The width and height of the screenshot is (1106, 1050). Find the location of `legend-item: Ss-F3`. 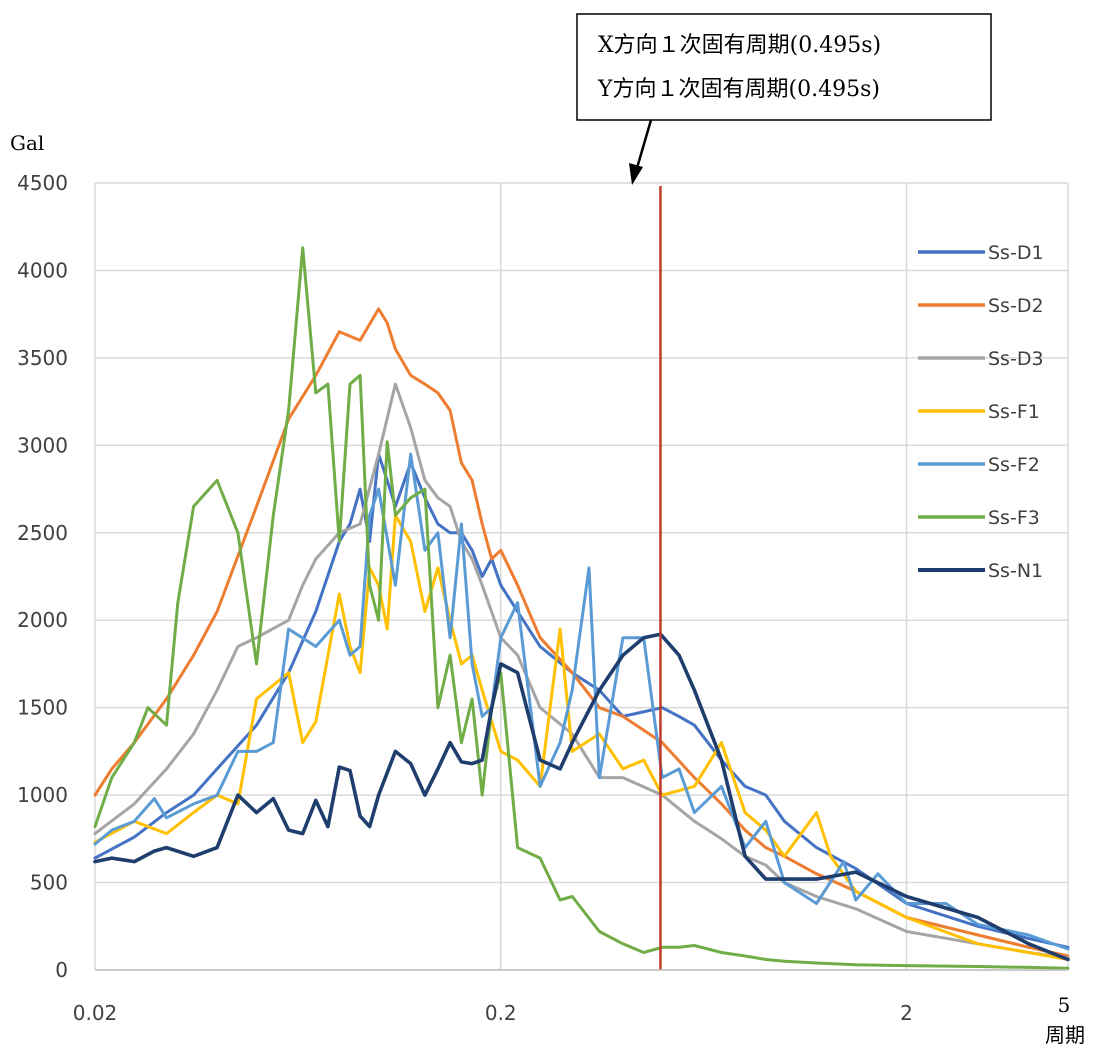

legend-item: Ss-F3 is located at coordinates (979, 518).